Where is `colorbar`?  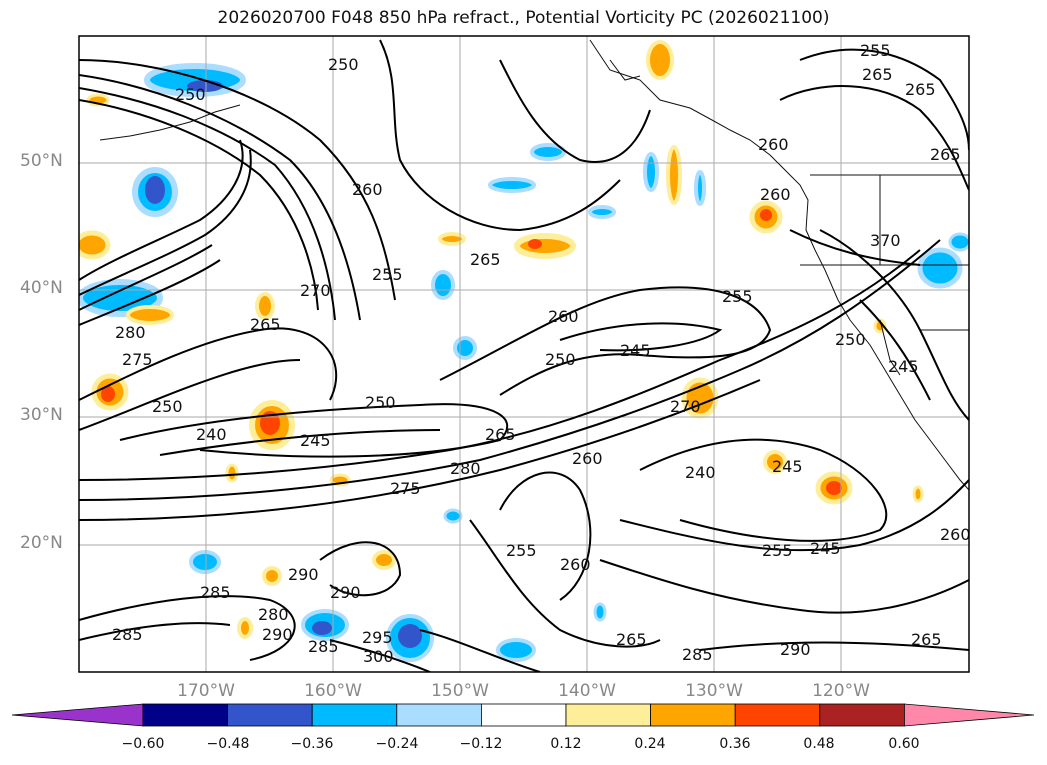
colorbar is located at coordinates (523, 715).